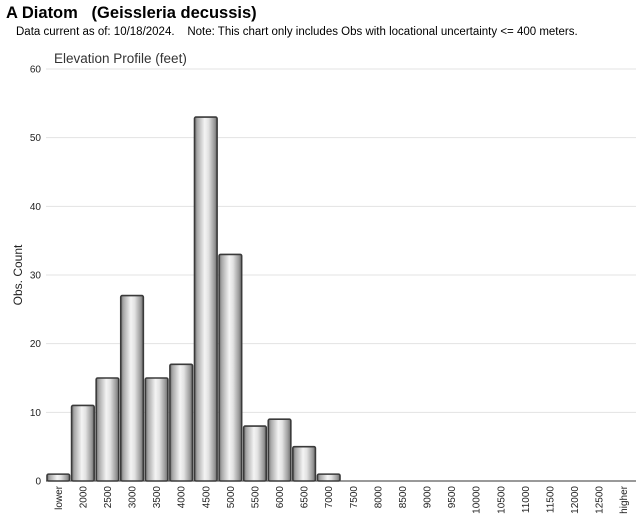 Image resolution: width=640 pixels, height=523 pixels. What do you see at coordinates (526, 500) in the screenshot?
I see `x-tick-label: 11000` at bounding box center [526, 500].